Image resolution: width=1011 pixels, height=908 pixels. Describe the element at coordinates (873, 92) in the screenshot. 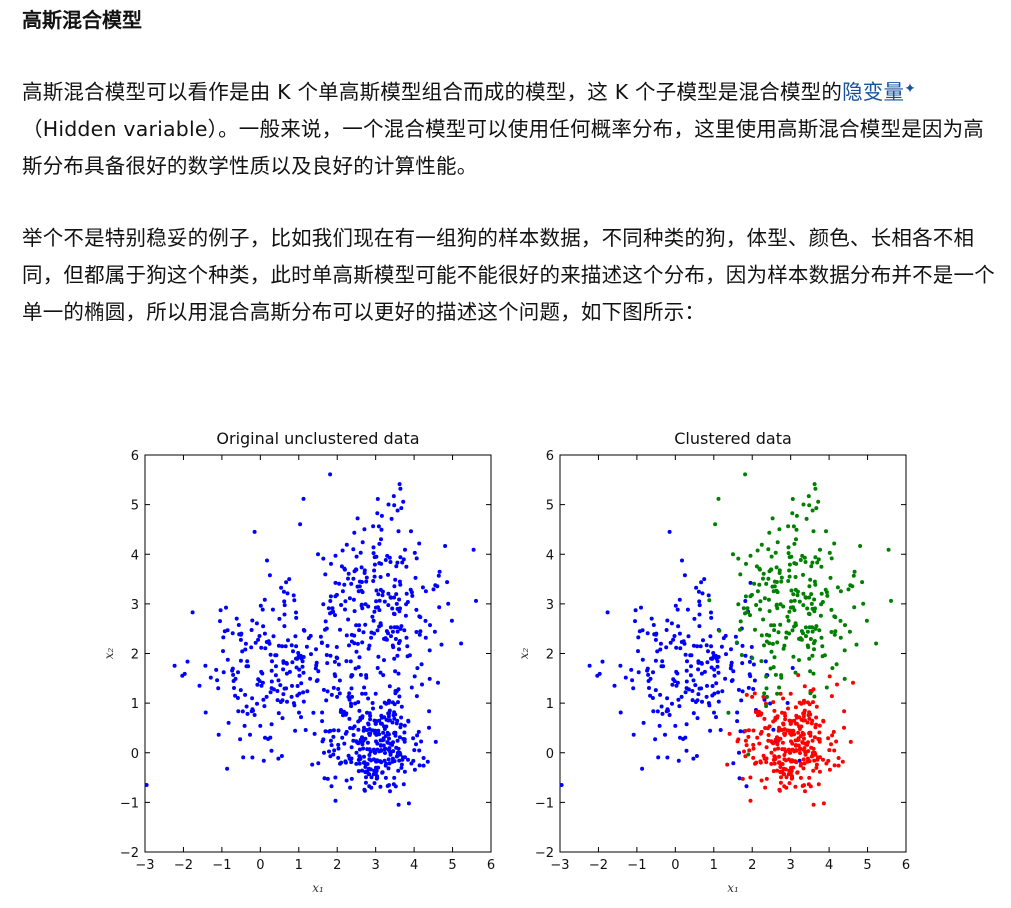

I see `hidden-variable-link: 隐变量` at that location.